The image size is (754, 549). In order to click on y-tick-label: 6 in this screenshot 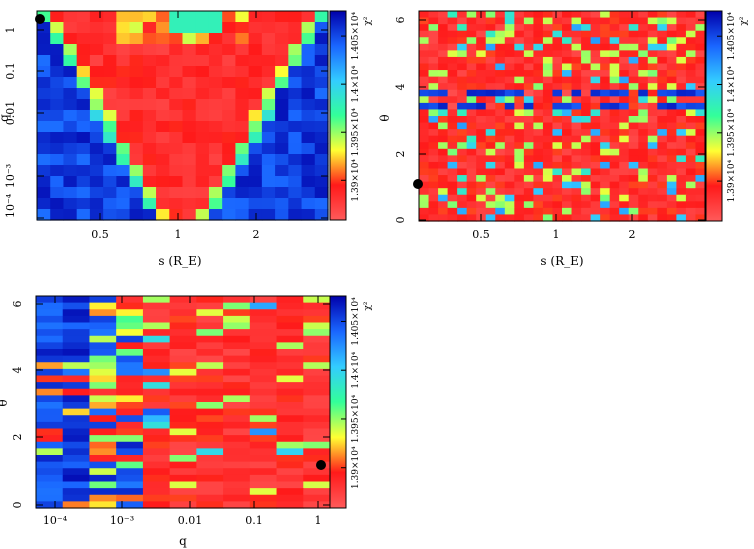, I will do `click(17, 304)`.